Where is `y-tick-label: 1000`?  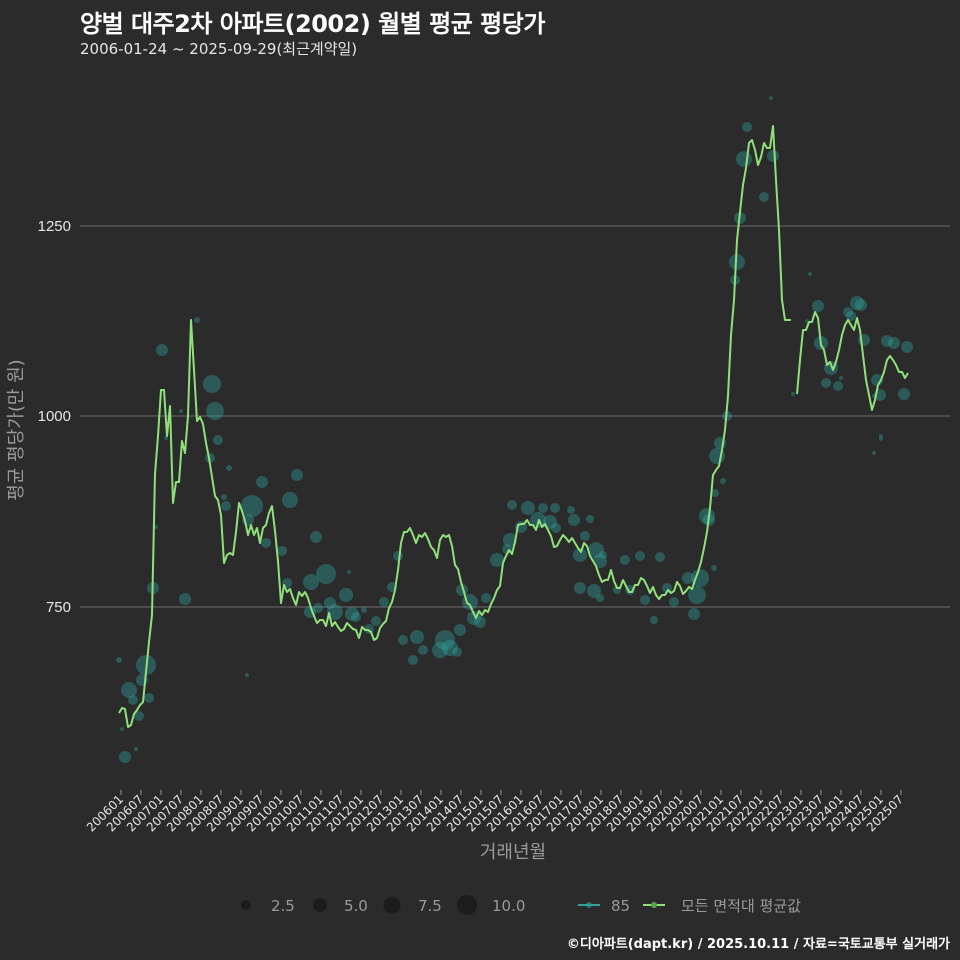
y-tick-label: 1000 is located at coordinates (54, 416).